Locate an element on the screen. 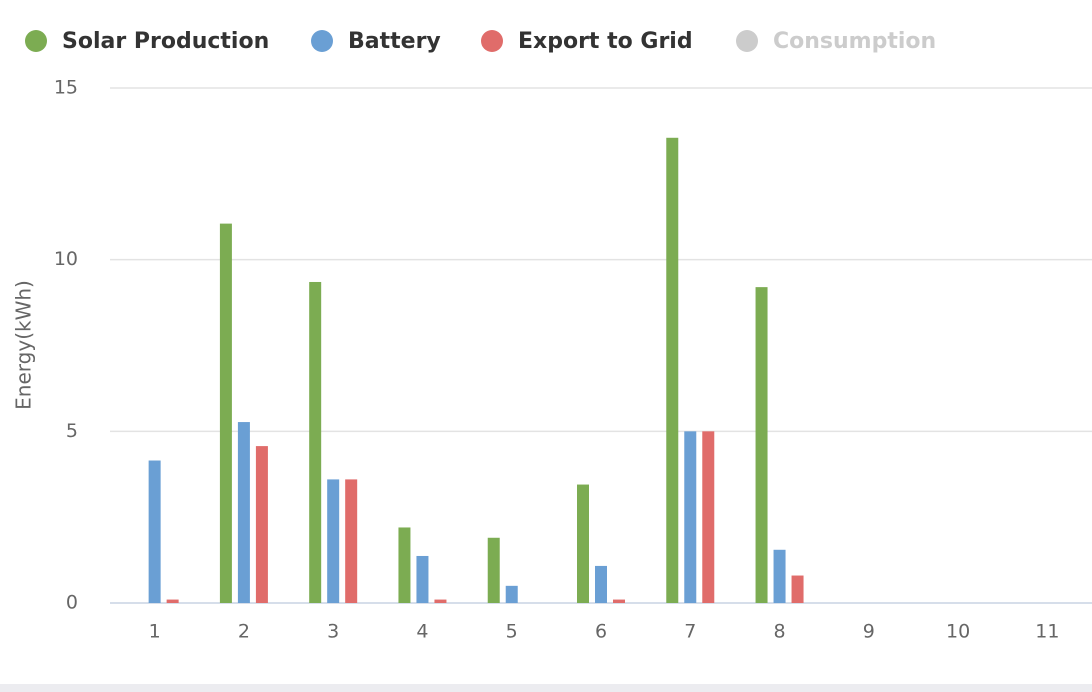 The height and width of the screenshot is (692, 1092). legend-label: Export to Grid is located at coordinates (605, 41).